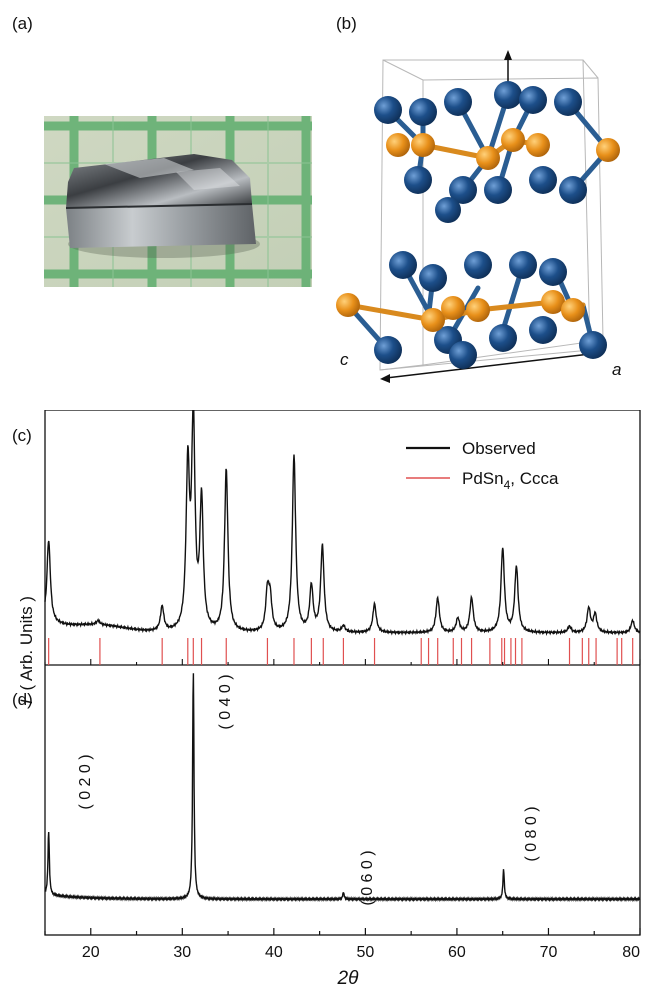 This screenshot has height=994, width=663. Describe the element at coordinates (22, 23) in the screenshot. I see `panel-label-a: (a)` at that location.